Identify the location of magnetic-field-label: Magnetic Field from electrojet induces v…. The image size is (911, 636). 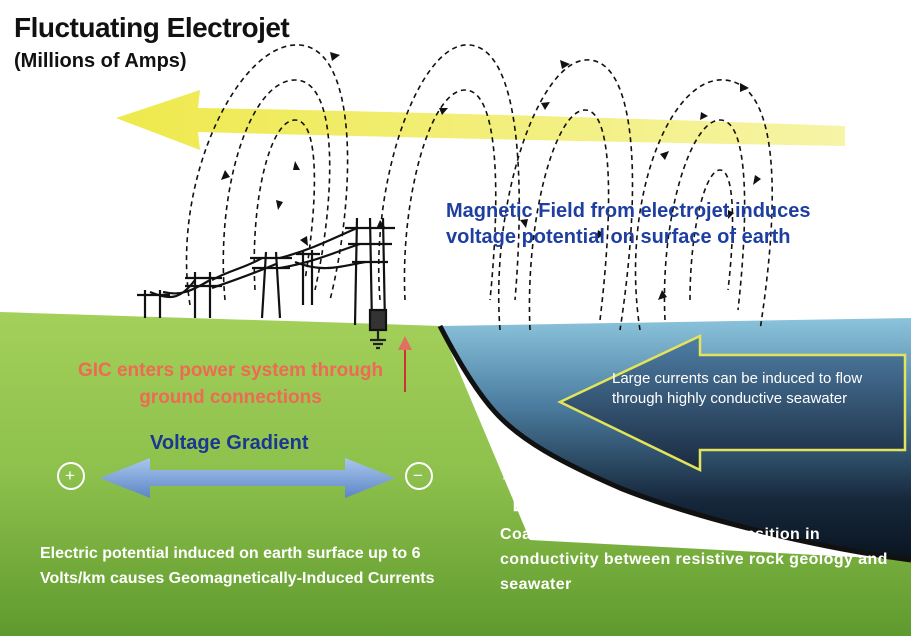
(628, 224).